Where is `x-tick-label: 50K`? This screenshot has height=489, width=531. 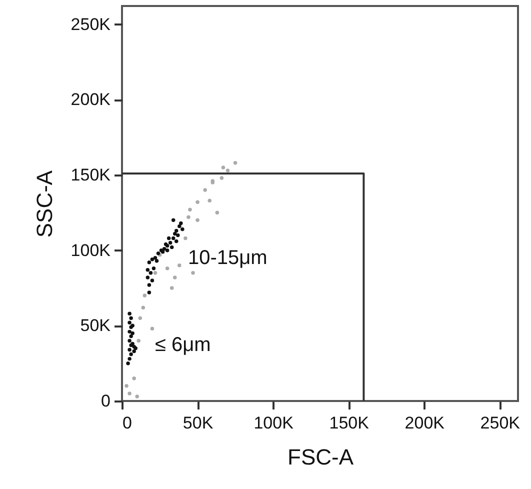 x-tick-label: 50K is located at coordinates (198, 423).